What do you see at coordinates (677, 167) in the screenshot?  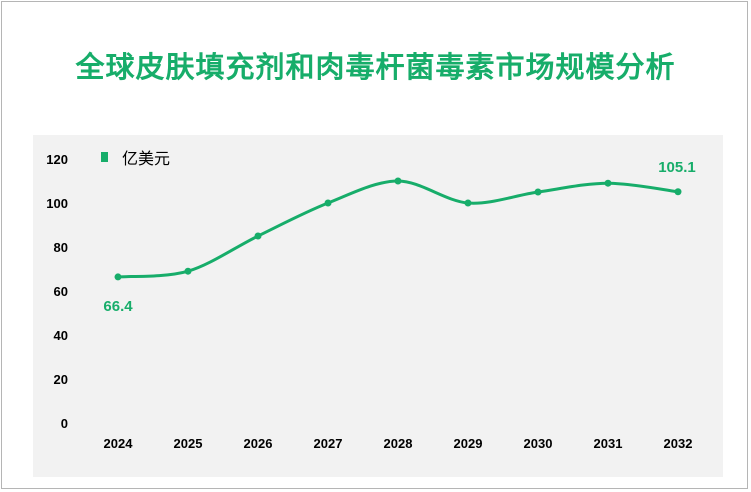 I see `data-label: 105.1` at bounding box center [677, 167].